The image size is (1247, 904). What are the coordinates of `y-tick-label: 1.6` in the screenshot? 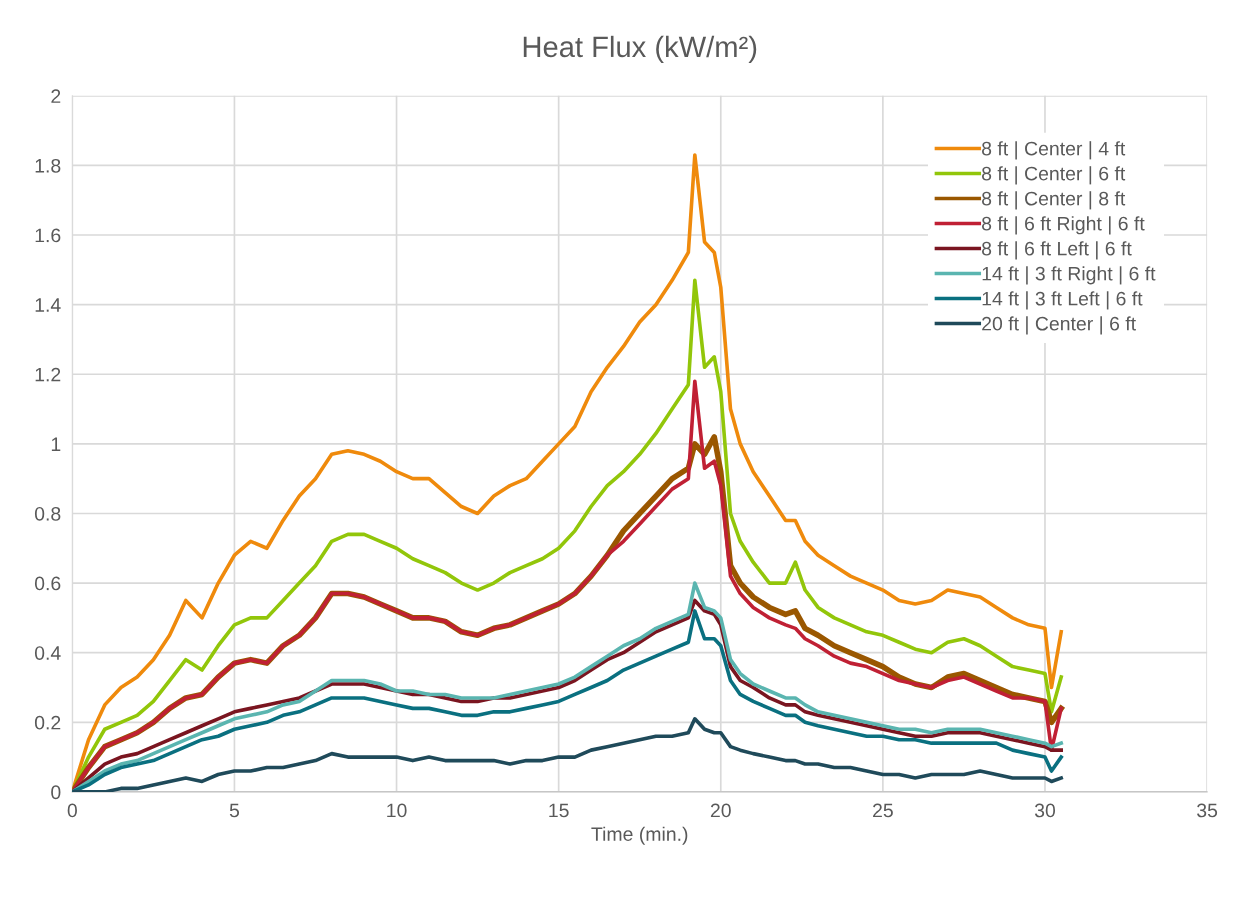 It's located at (48, 235).